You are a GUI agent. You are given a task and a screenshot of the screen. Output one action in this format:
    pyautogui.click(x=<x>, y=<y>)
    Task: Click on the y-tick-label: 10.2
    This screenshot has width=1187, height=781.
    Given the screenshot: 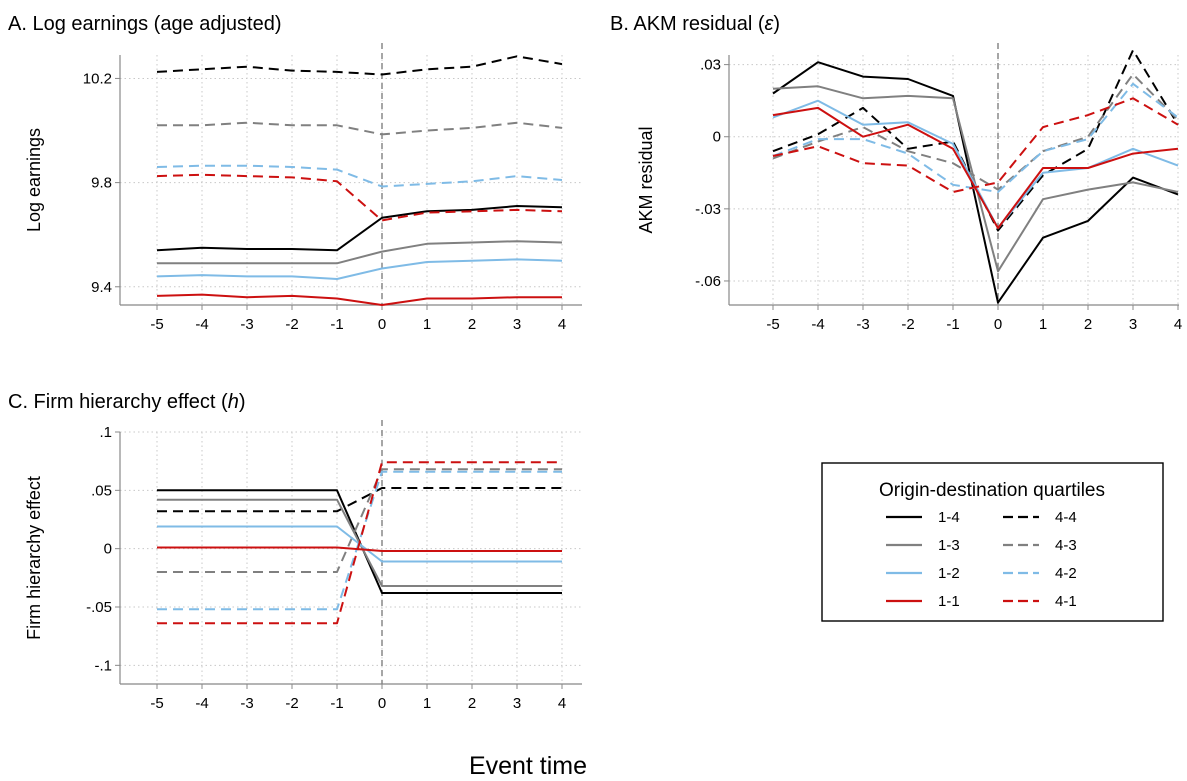 What is the action you would take?
    pyautogui.click(x=97, y=78)
    